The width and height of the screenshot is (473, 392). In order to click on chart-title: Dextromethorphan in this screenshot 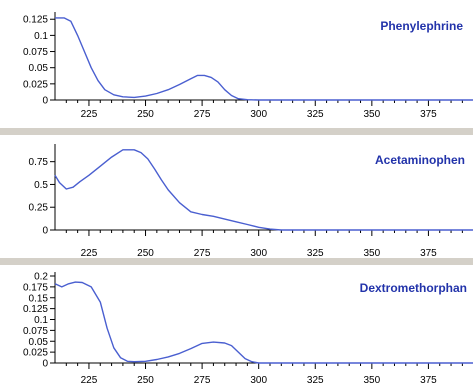, I will do `click(413, 288)`.